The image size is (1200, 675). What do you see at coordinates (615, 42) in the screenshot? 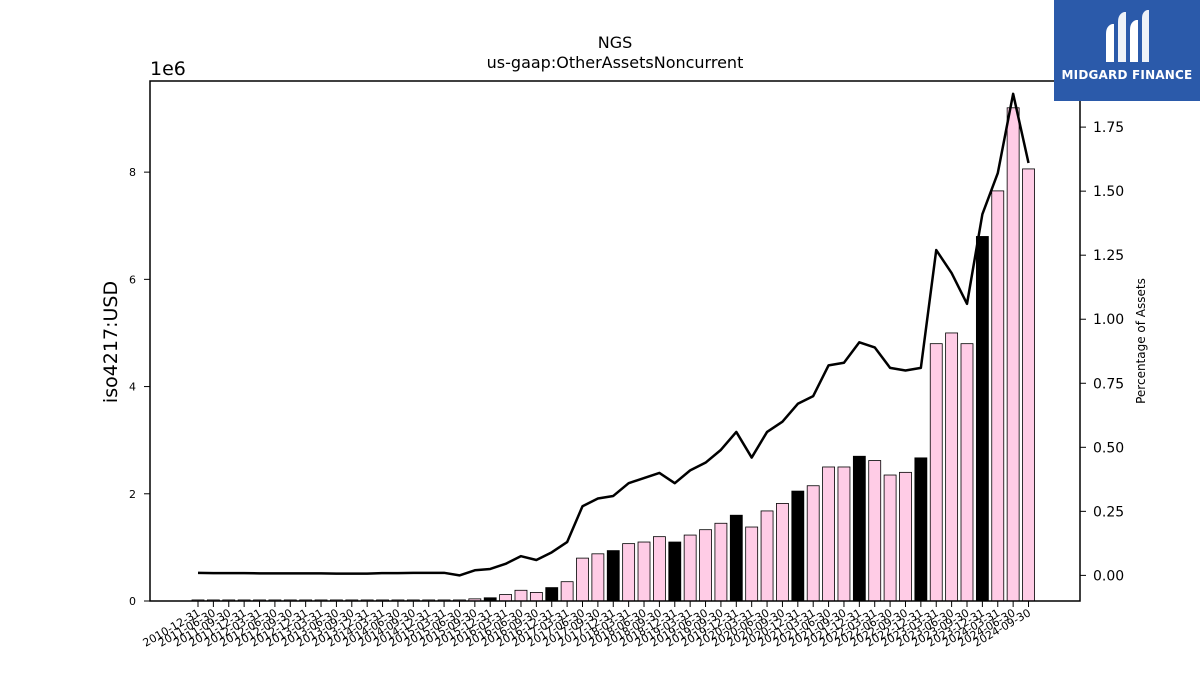
I see `chart-title: NGS` at bounding box center [615, 42].